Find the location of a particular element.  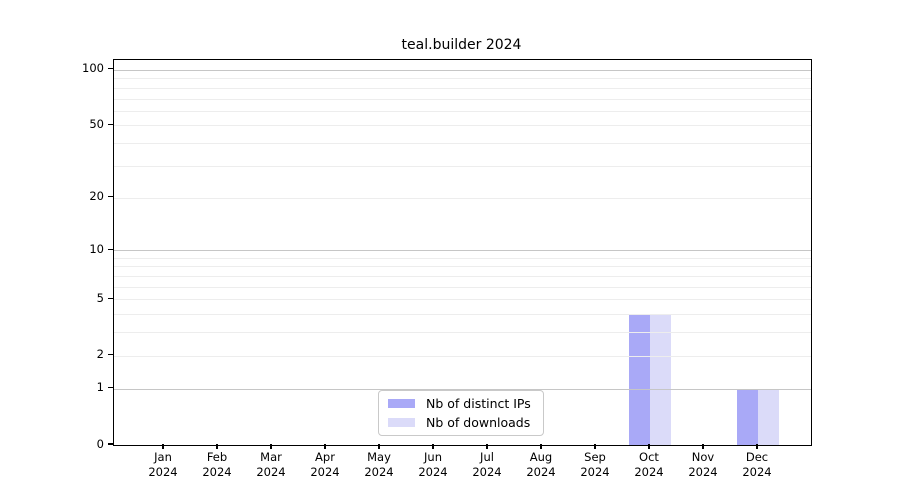

x-tick-label-mar: Mar 2024 is located at coordinates (271, 465).